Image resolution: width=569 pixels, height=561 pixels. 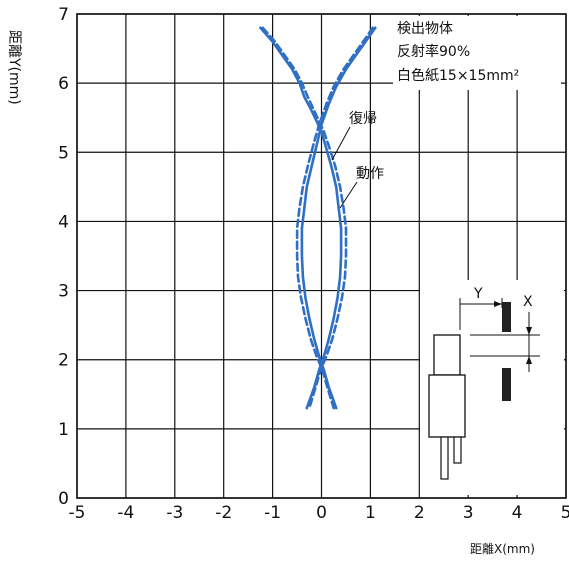 What do you see at coordinates (63, 153) in the screenshot?
I see `y-tick-label-5: 5` at bounding box center [63, 153].